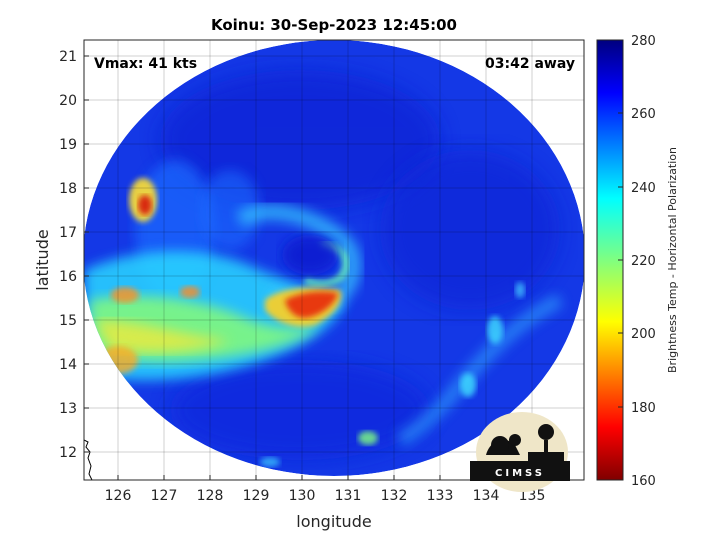 This screenshot has width=720, height=540. Describe the element at coordinates (68, 365) in the screenshot. I see `y-tick-label: 14` at that location.